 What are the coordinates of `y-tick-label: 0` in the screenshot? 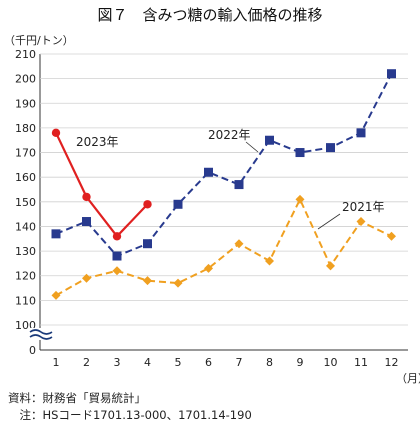 It's located at (32, 350).